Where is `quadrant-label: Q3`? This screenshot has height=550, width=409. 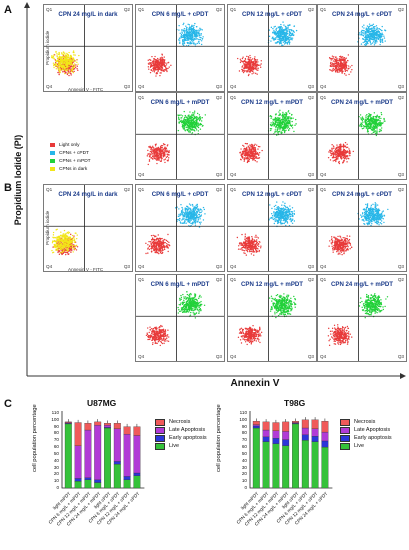
quadrant-label: Q3 is located at coordinates (218, 174).